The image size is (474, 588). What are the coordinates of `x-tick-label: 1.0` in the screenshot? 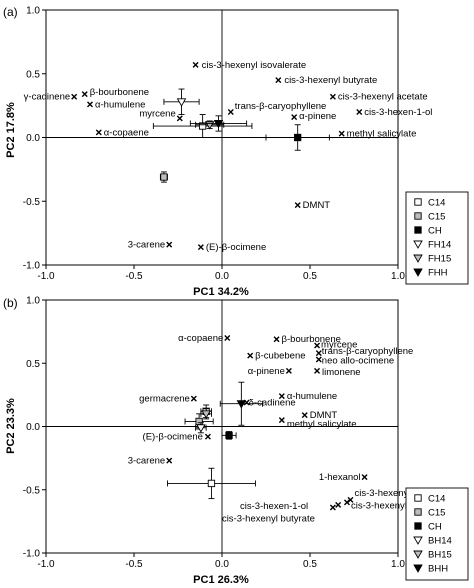 It's located at (398, 276).